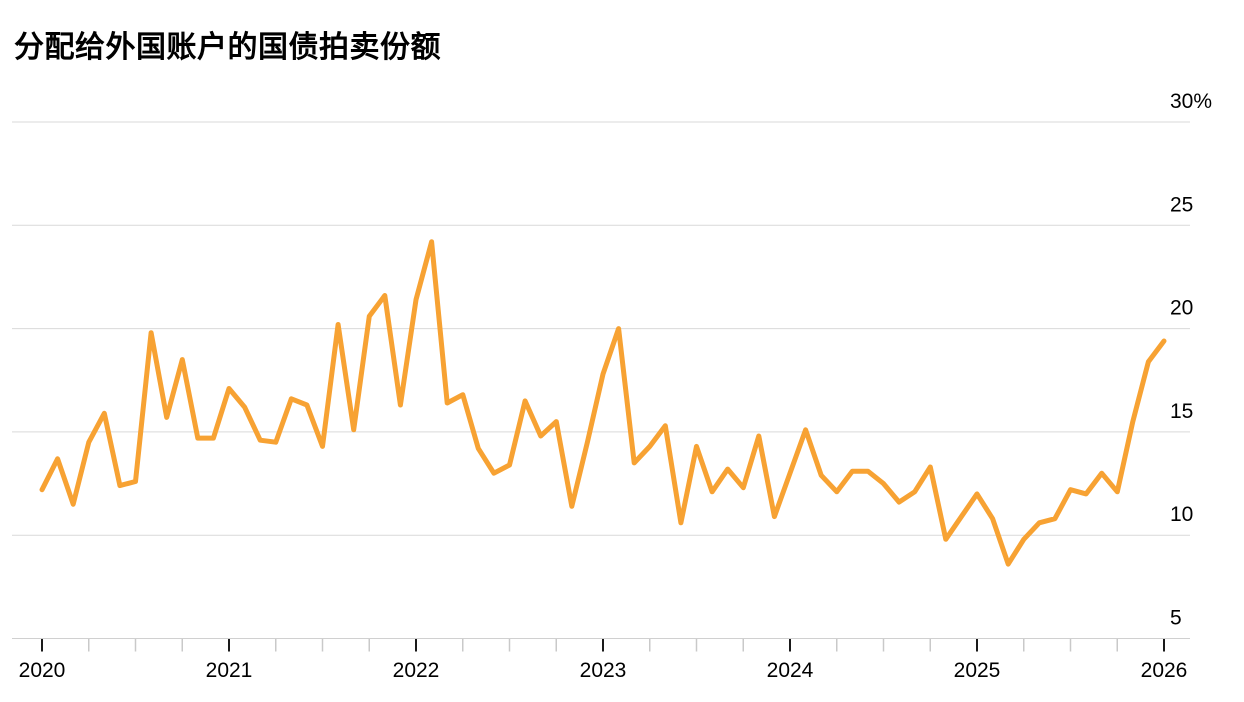 Image resolution: width=1244 pixels, height=702 pixels. Describe the element at coordinates (603, 670) in the screenshot. I see `x-axis-label: 2023` at that location.